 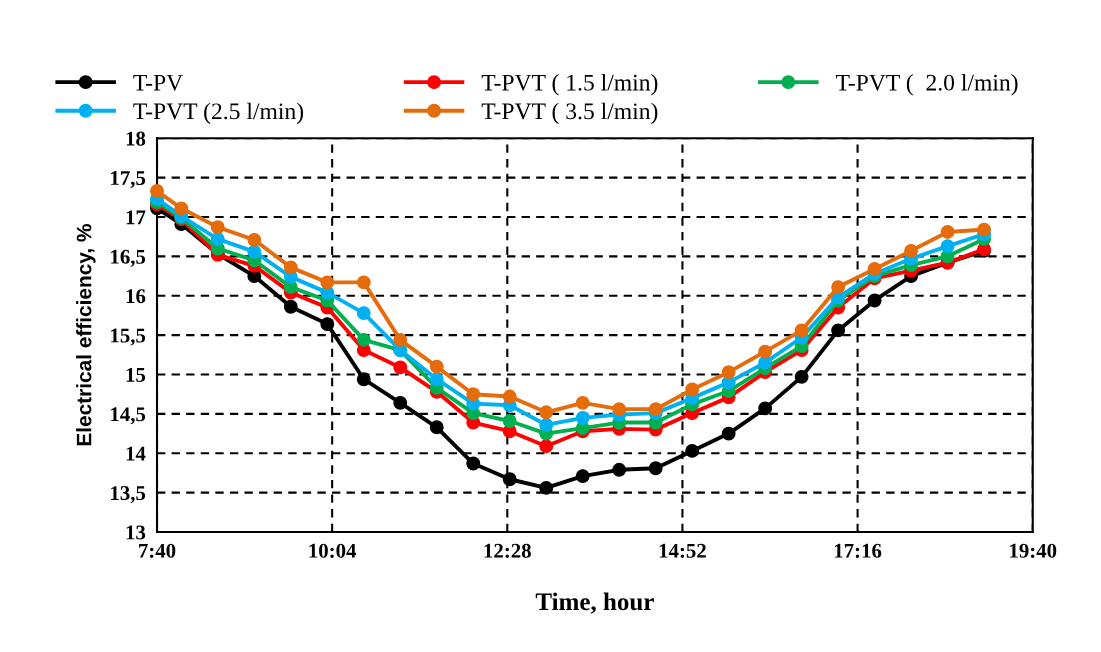 I want to click on y-tick-label: 14, so click(x=136, y=453).